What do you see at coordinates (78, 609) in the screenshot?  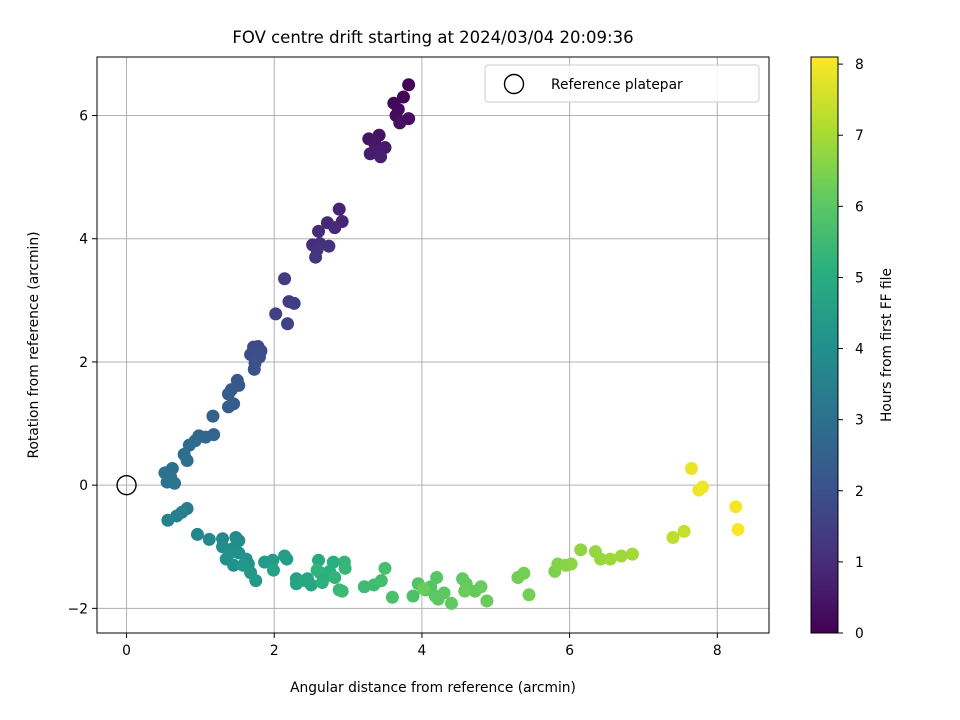 I see `y-tick-label: −2` at bounding box center [78, 609].